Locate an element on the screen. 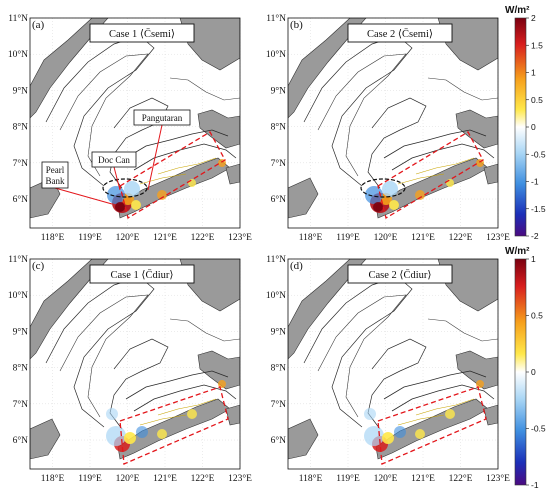  doc-can-ellipse is located at coordinates (125, 188).